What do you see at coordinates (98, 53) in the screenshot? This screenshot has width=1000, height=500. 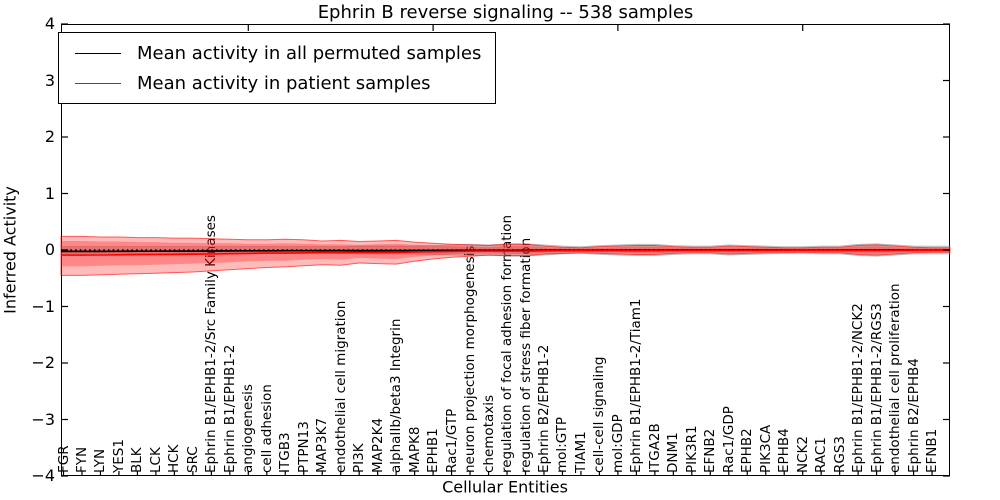 I see `permuted-line-swatch` at bounding box center [98, 53].